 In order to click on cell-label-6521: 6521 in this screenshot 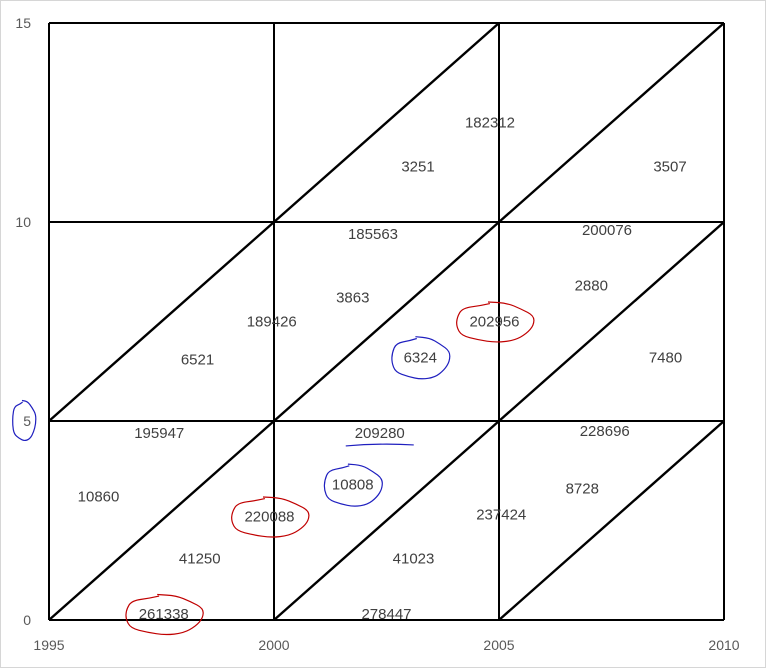, I will do `click(197, 359)`.